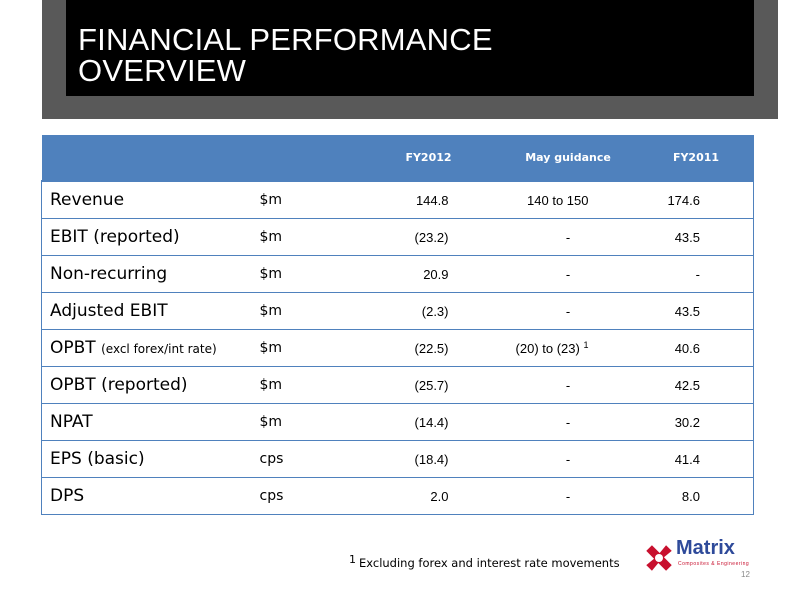 Image resolution: width=800 pixels, height=600 pixels. I want to click on table-row: Non-recurring $m 20.9 - -, so click(397, 274).